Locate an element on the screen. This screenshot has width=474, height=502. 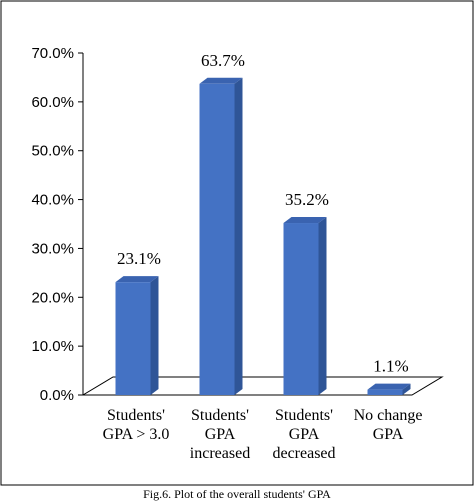
data-label: 23.1% is located at coordinates (139, 258).